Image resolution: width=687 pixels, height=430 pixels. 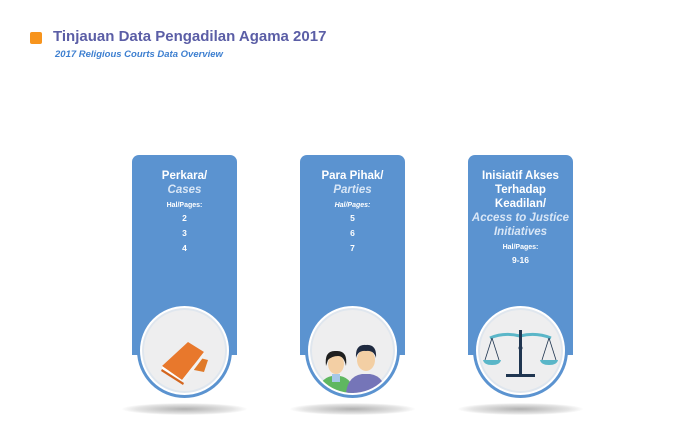 I want to click on scales-of-justice-icon, so click(x=520, y=353).